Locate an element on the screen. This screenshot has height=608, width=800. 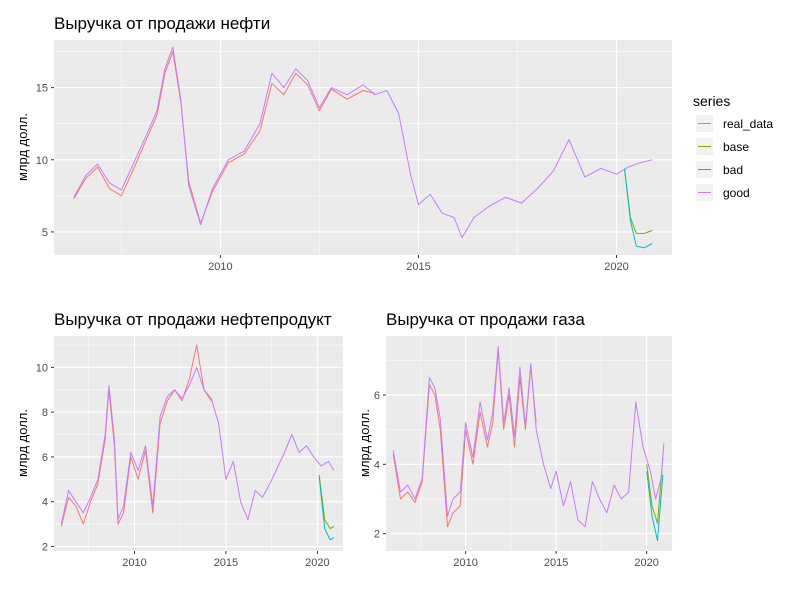
chart-title: Выручка от продажи нефтепродукт is located at coordinates (193, 319).